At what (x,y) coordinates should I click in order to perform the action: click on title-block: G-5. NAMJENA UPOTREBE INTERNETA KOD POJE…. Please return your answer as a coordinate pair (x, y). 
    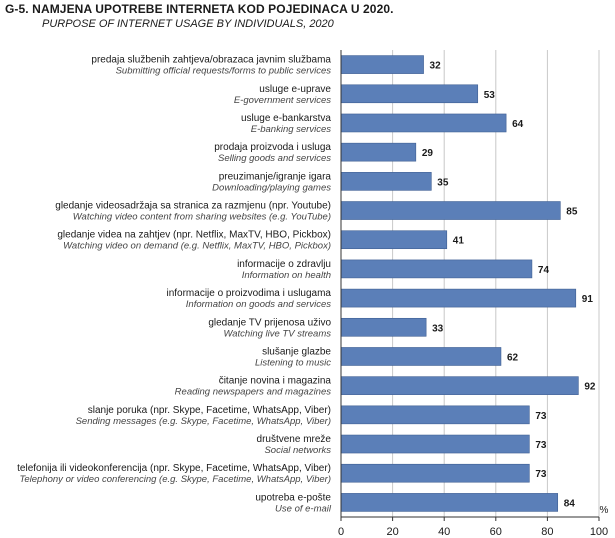
    Looking at the image, I should click on (199, 16).